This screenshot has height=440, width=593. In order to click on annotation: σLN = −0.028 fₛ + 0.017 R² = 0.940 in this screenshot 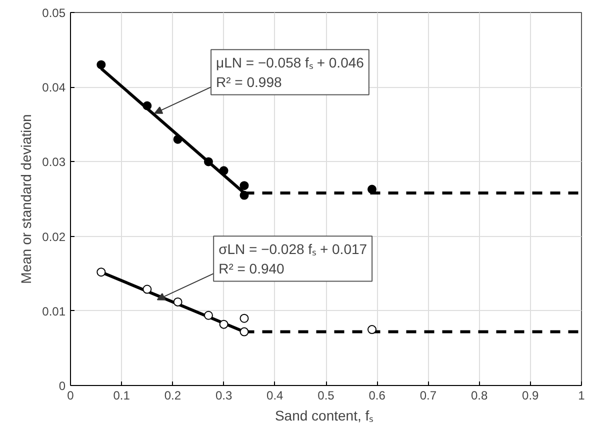, I will do `click(293, 258)`.